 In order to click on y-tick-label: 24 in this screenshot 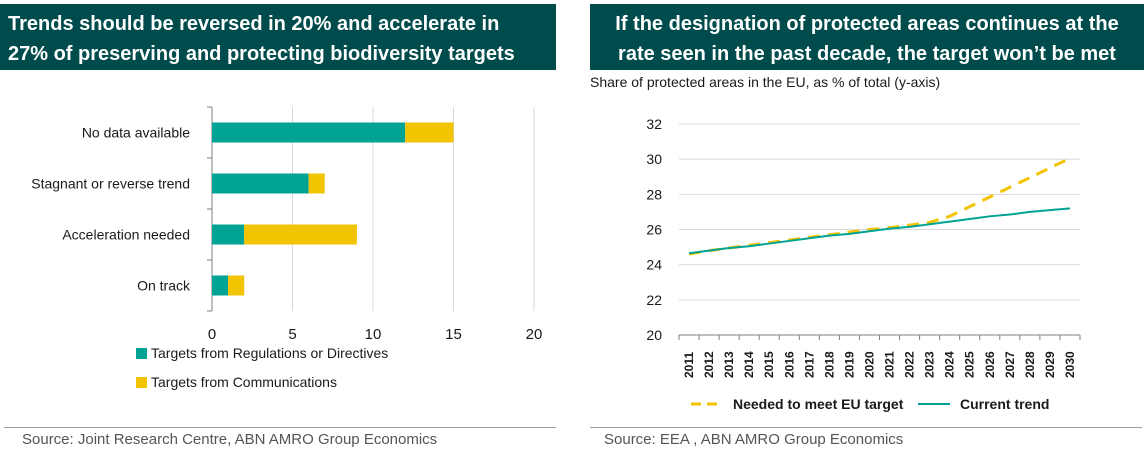, I will do `click(654, 265)`.